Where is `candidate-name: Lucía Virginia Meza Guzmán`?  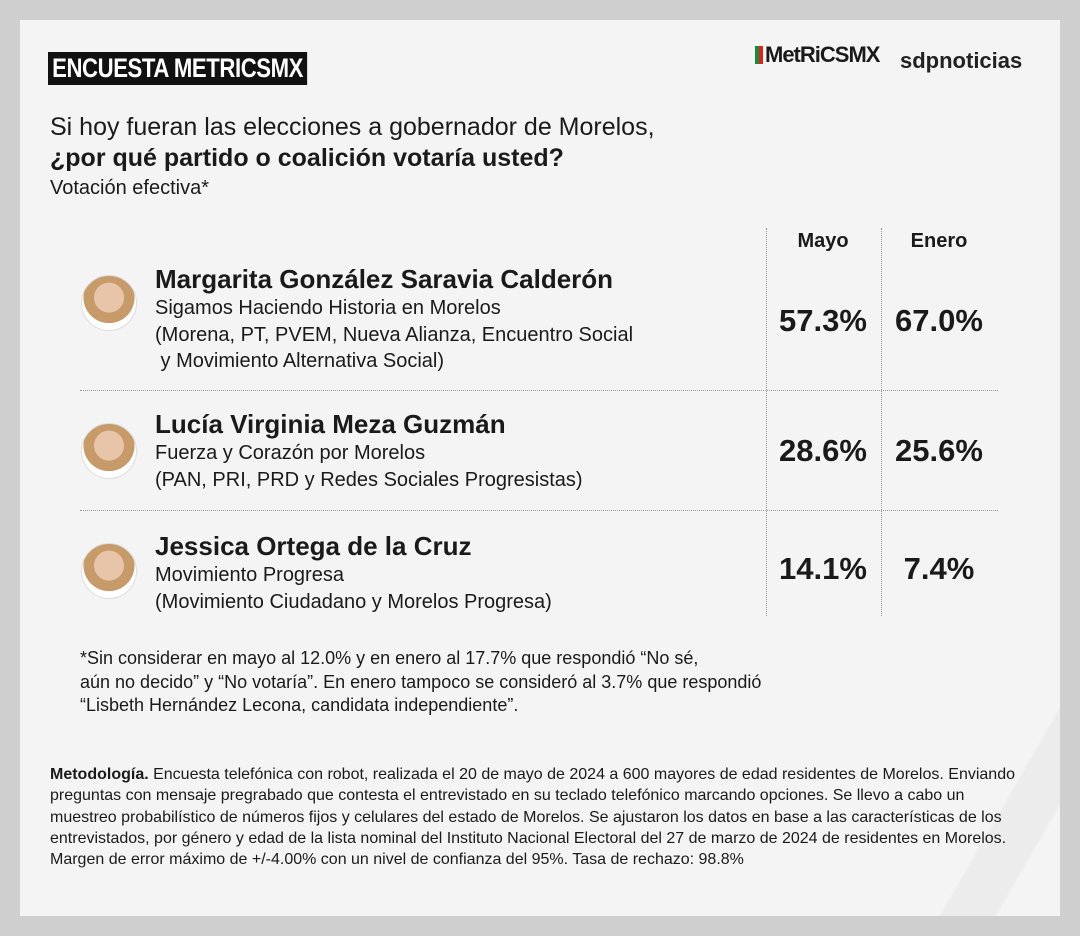
candidate-name: Lucía Virginia Meza Guzmán is located at coordinates (330, 424).